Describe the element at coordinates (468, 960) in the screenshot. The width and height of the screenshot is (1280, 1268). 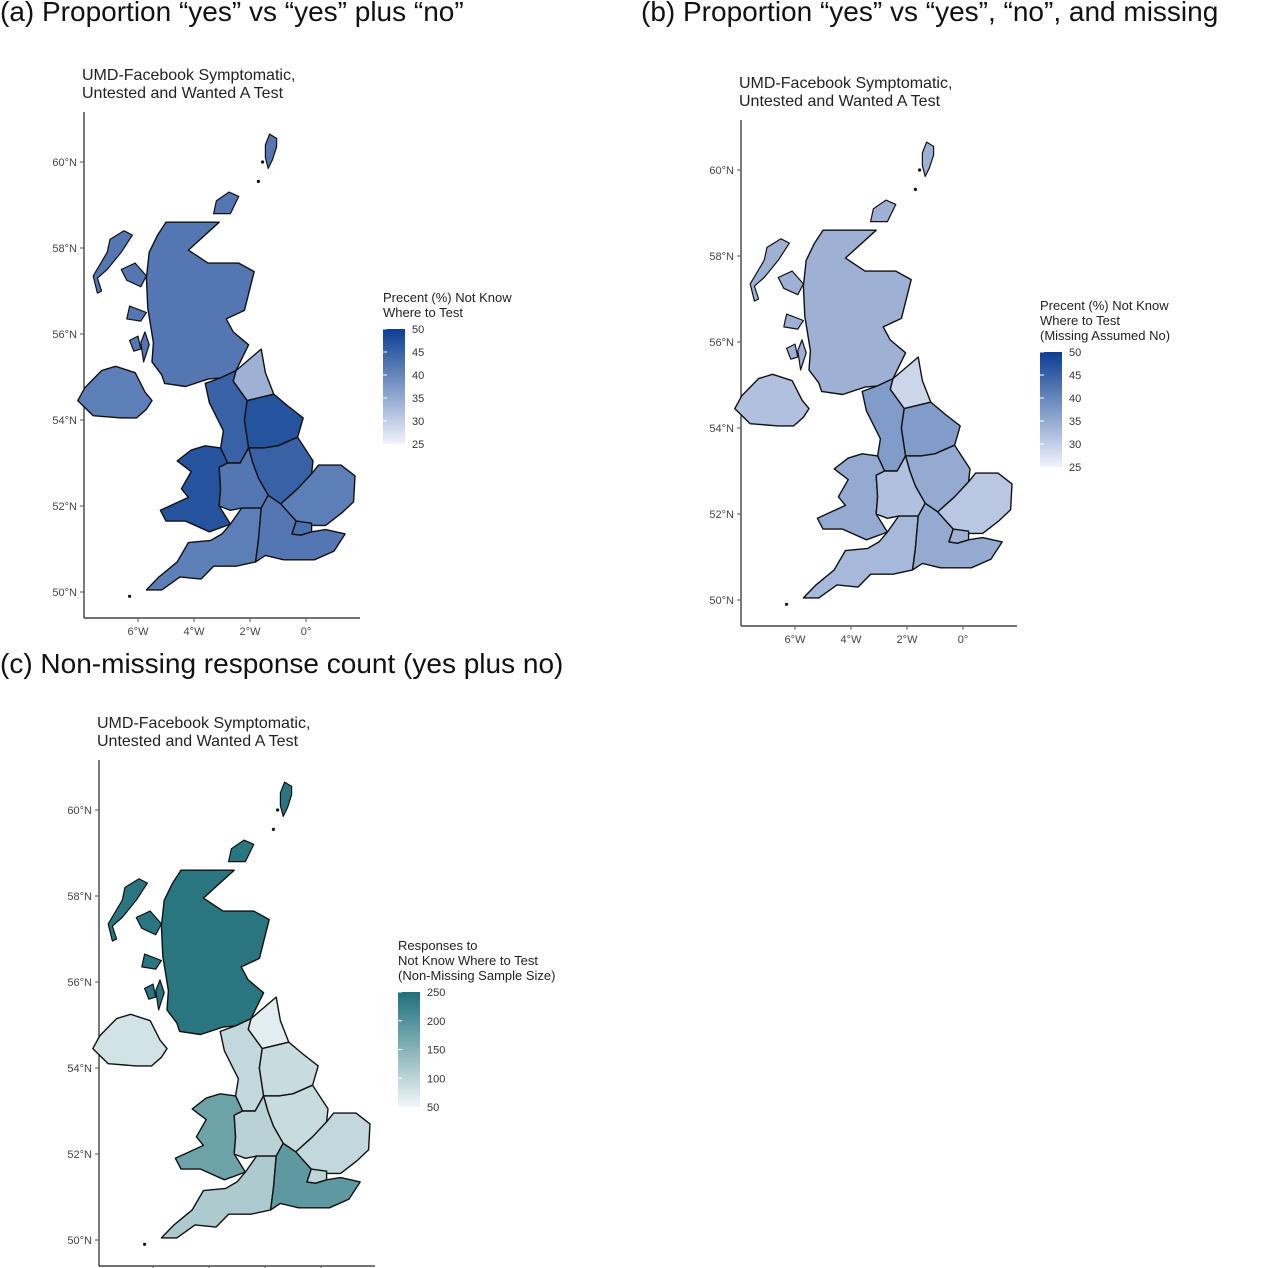
I see `legend-title-line: Not Know Where to Test` at that location.